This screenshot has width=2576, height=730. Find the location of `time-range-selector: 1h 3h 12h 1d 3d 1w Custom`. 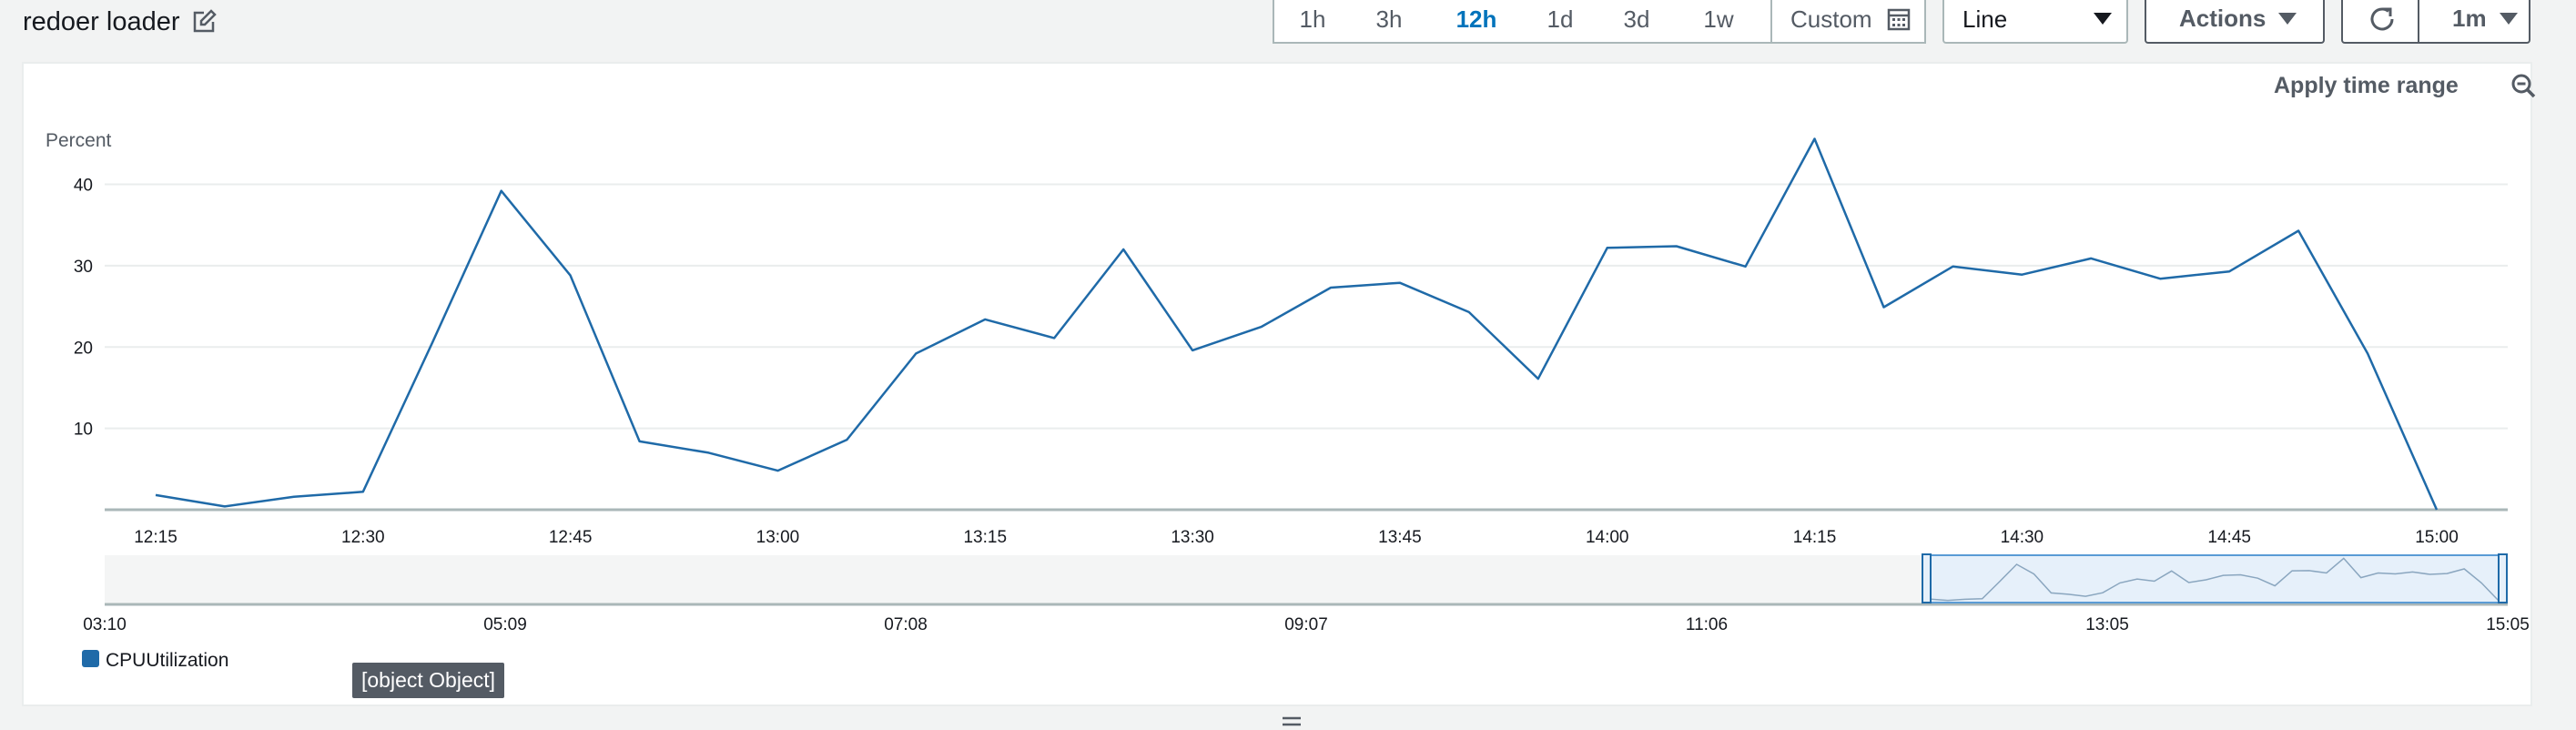

time-range-selector: 1h 3h 12h 1d 3d 1w Custom is located at coordinates (1599, 22).